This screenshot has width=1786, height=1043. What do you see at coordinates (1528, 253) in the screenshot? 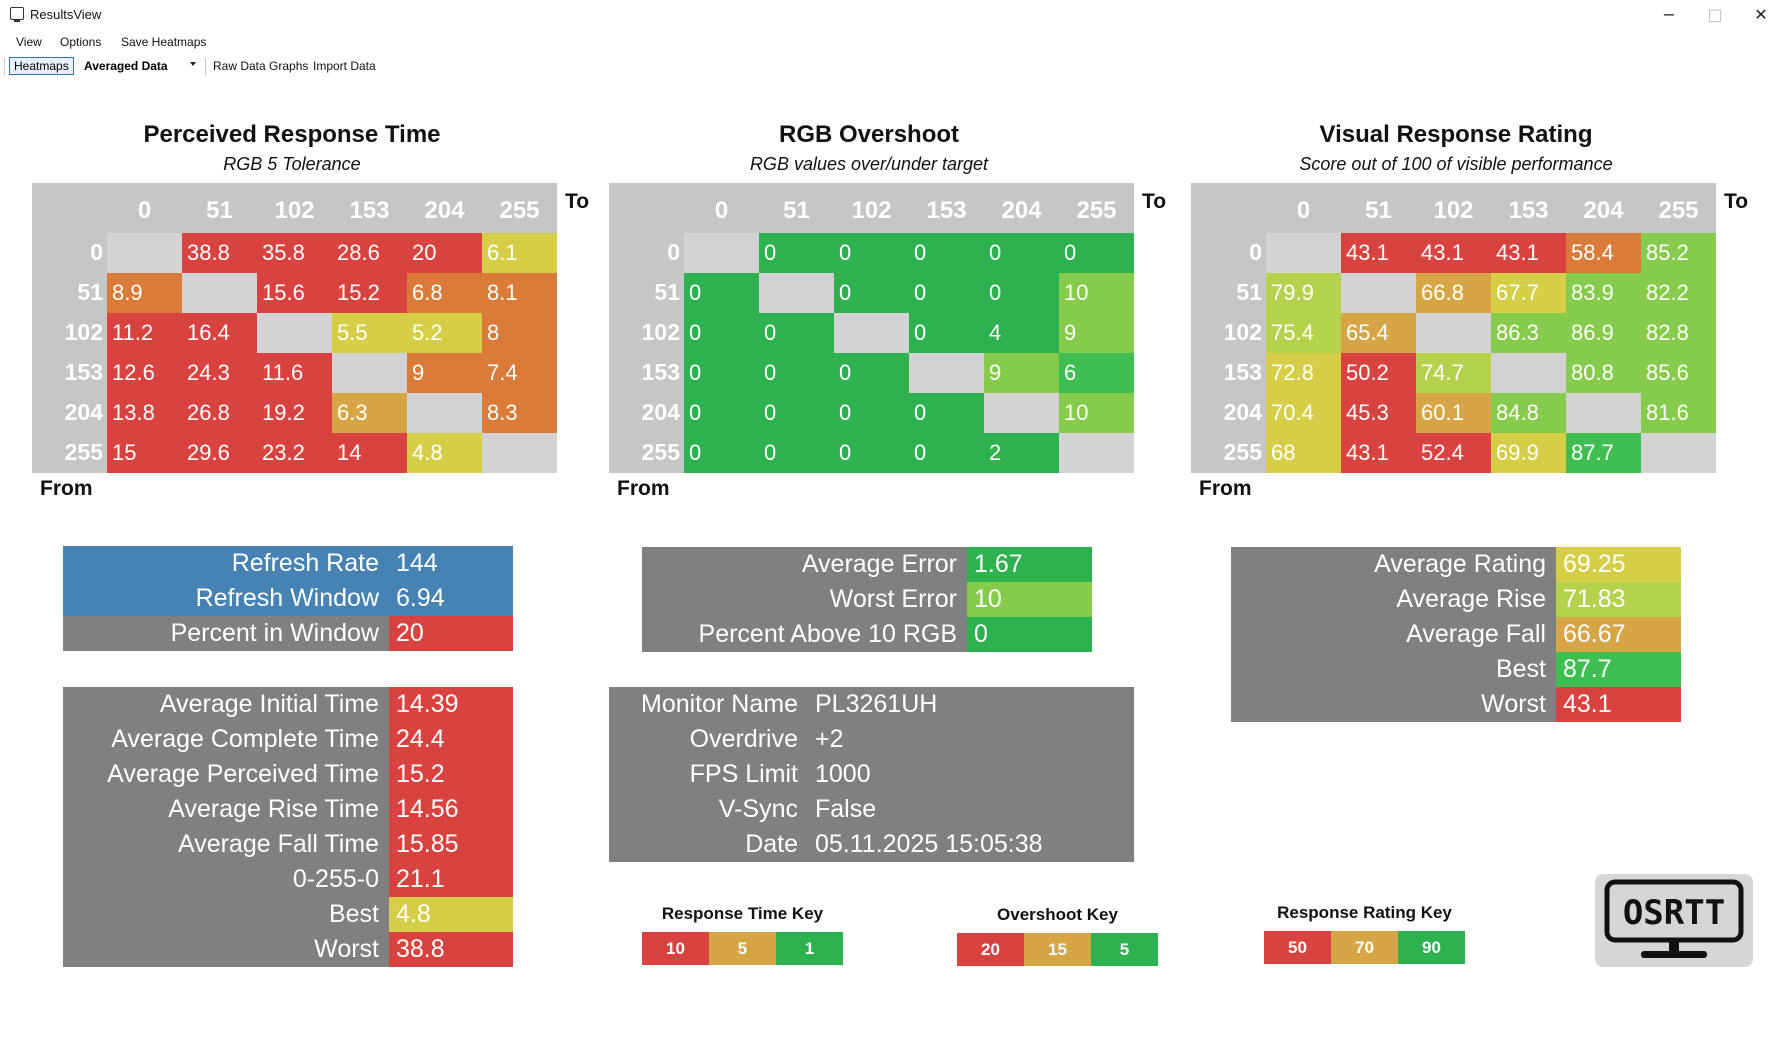
I see `heatmap-cell: 43.1` at bounding box center [1528, 253].